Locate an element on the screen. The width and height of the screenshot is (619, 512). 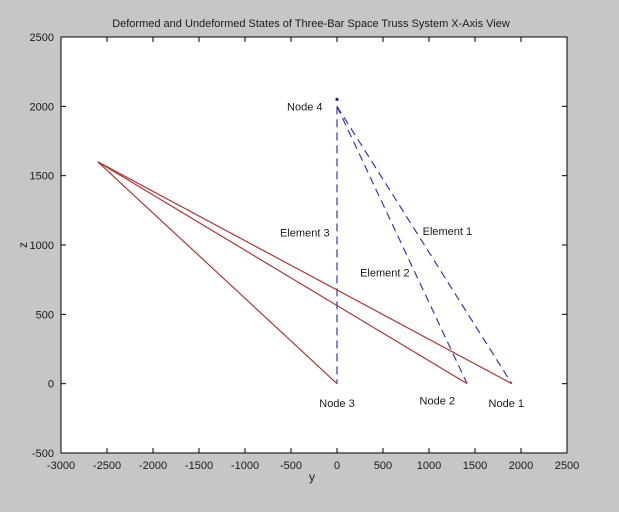
x-tick-label: -1500 is located at coordinates (199, 466).